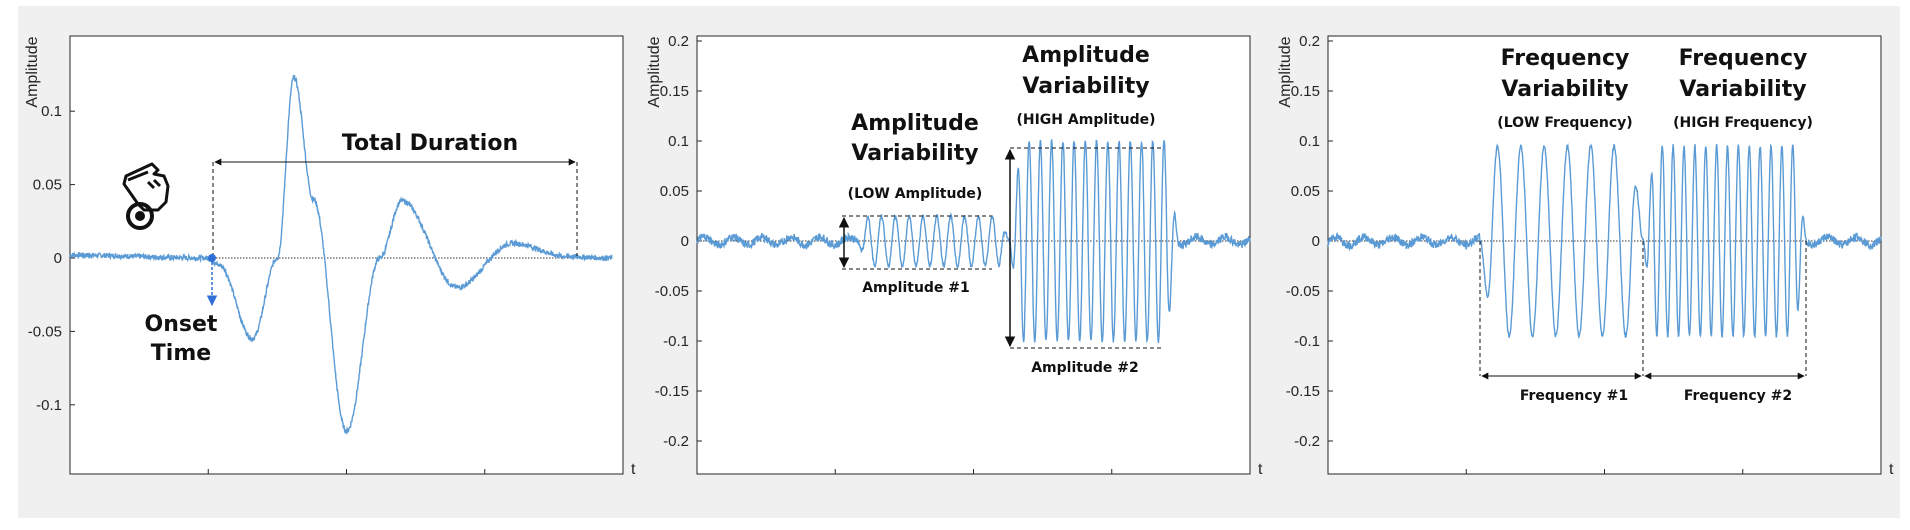  I want to click on freq1-label: Frequency #1, so click(1574, 396).